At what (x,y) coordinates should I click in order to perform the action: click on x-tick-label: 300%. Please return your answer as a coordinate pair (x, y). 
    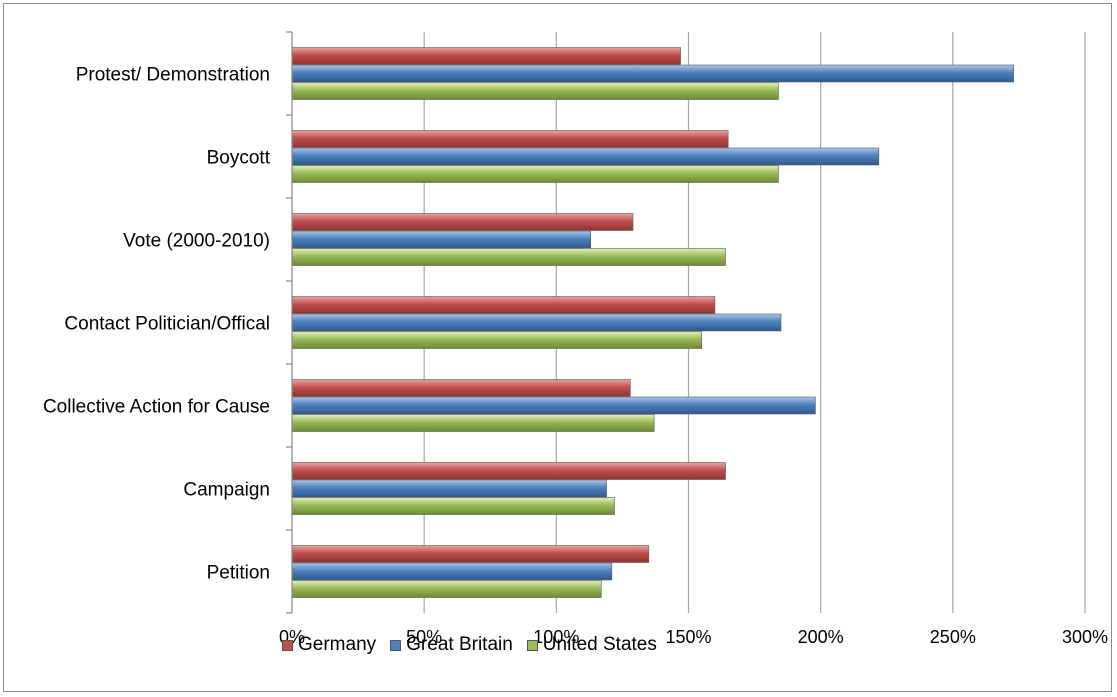
    Looking at the image, I should click on (1085, 637).